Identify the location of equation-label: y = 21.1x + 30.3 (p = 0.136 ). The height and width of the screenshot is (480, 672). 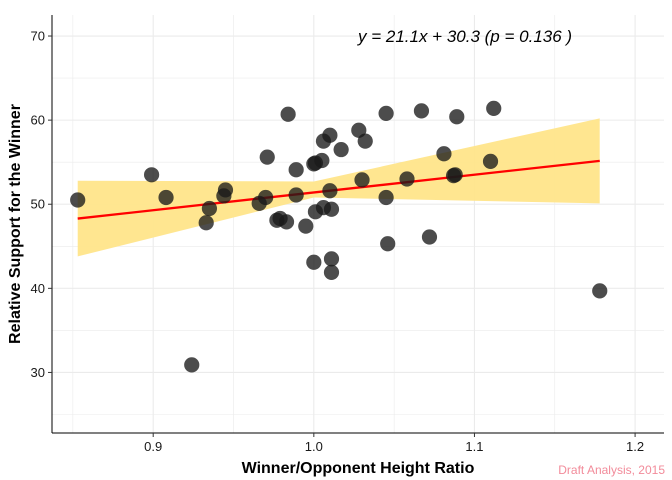
(464, 36).